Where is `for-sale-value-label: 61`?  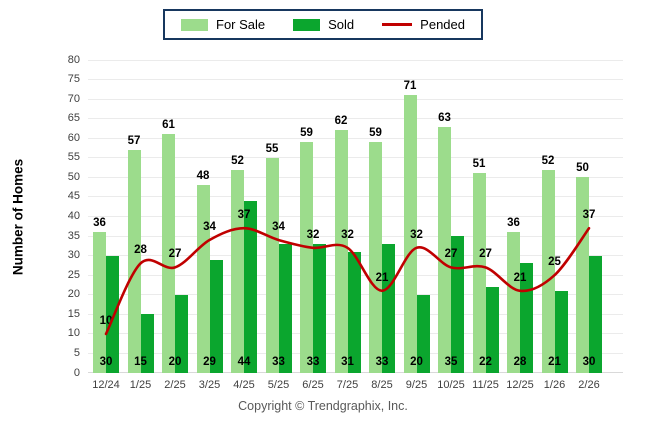 for-sale-value-label: 61 is located at coordinates (168, 125).